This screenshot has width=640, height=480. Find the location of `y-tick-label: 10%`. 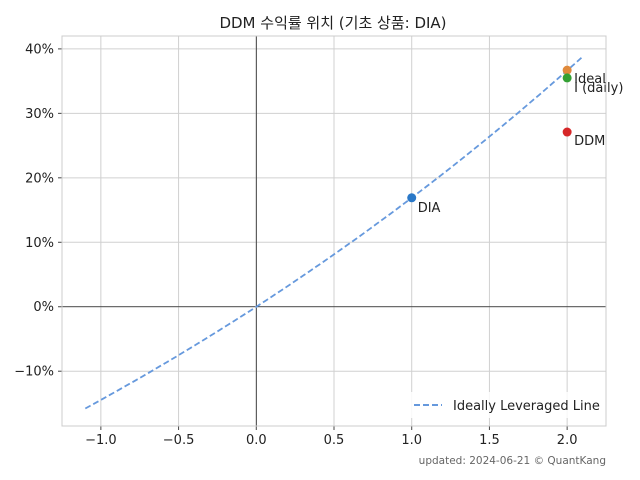

y-tick-label: 10% is located at coordinates (39, 243).